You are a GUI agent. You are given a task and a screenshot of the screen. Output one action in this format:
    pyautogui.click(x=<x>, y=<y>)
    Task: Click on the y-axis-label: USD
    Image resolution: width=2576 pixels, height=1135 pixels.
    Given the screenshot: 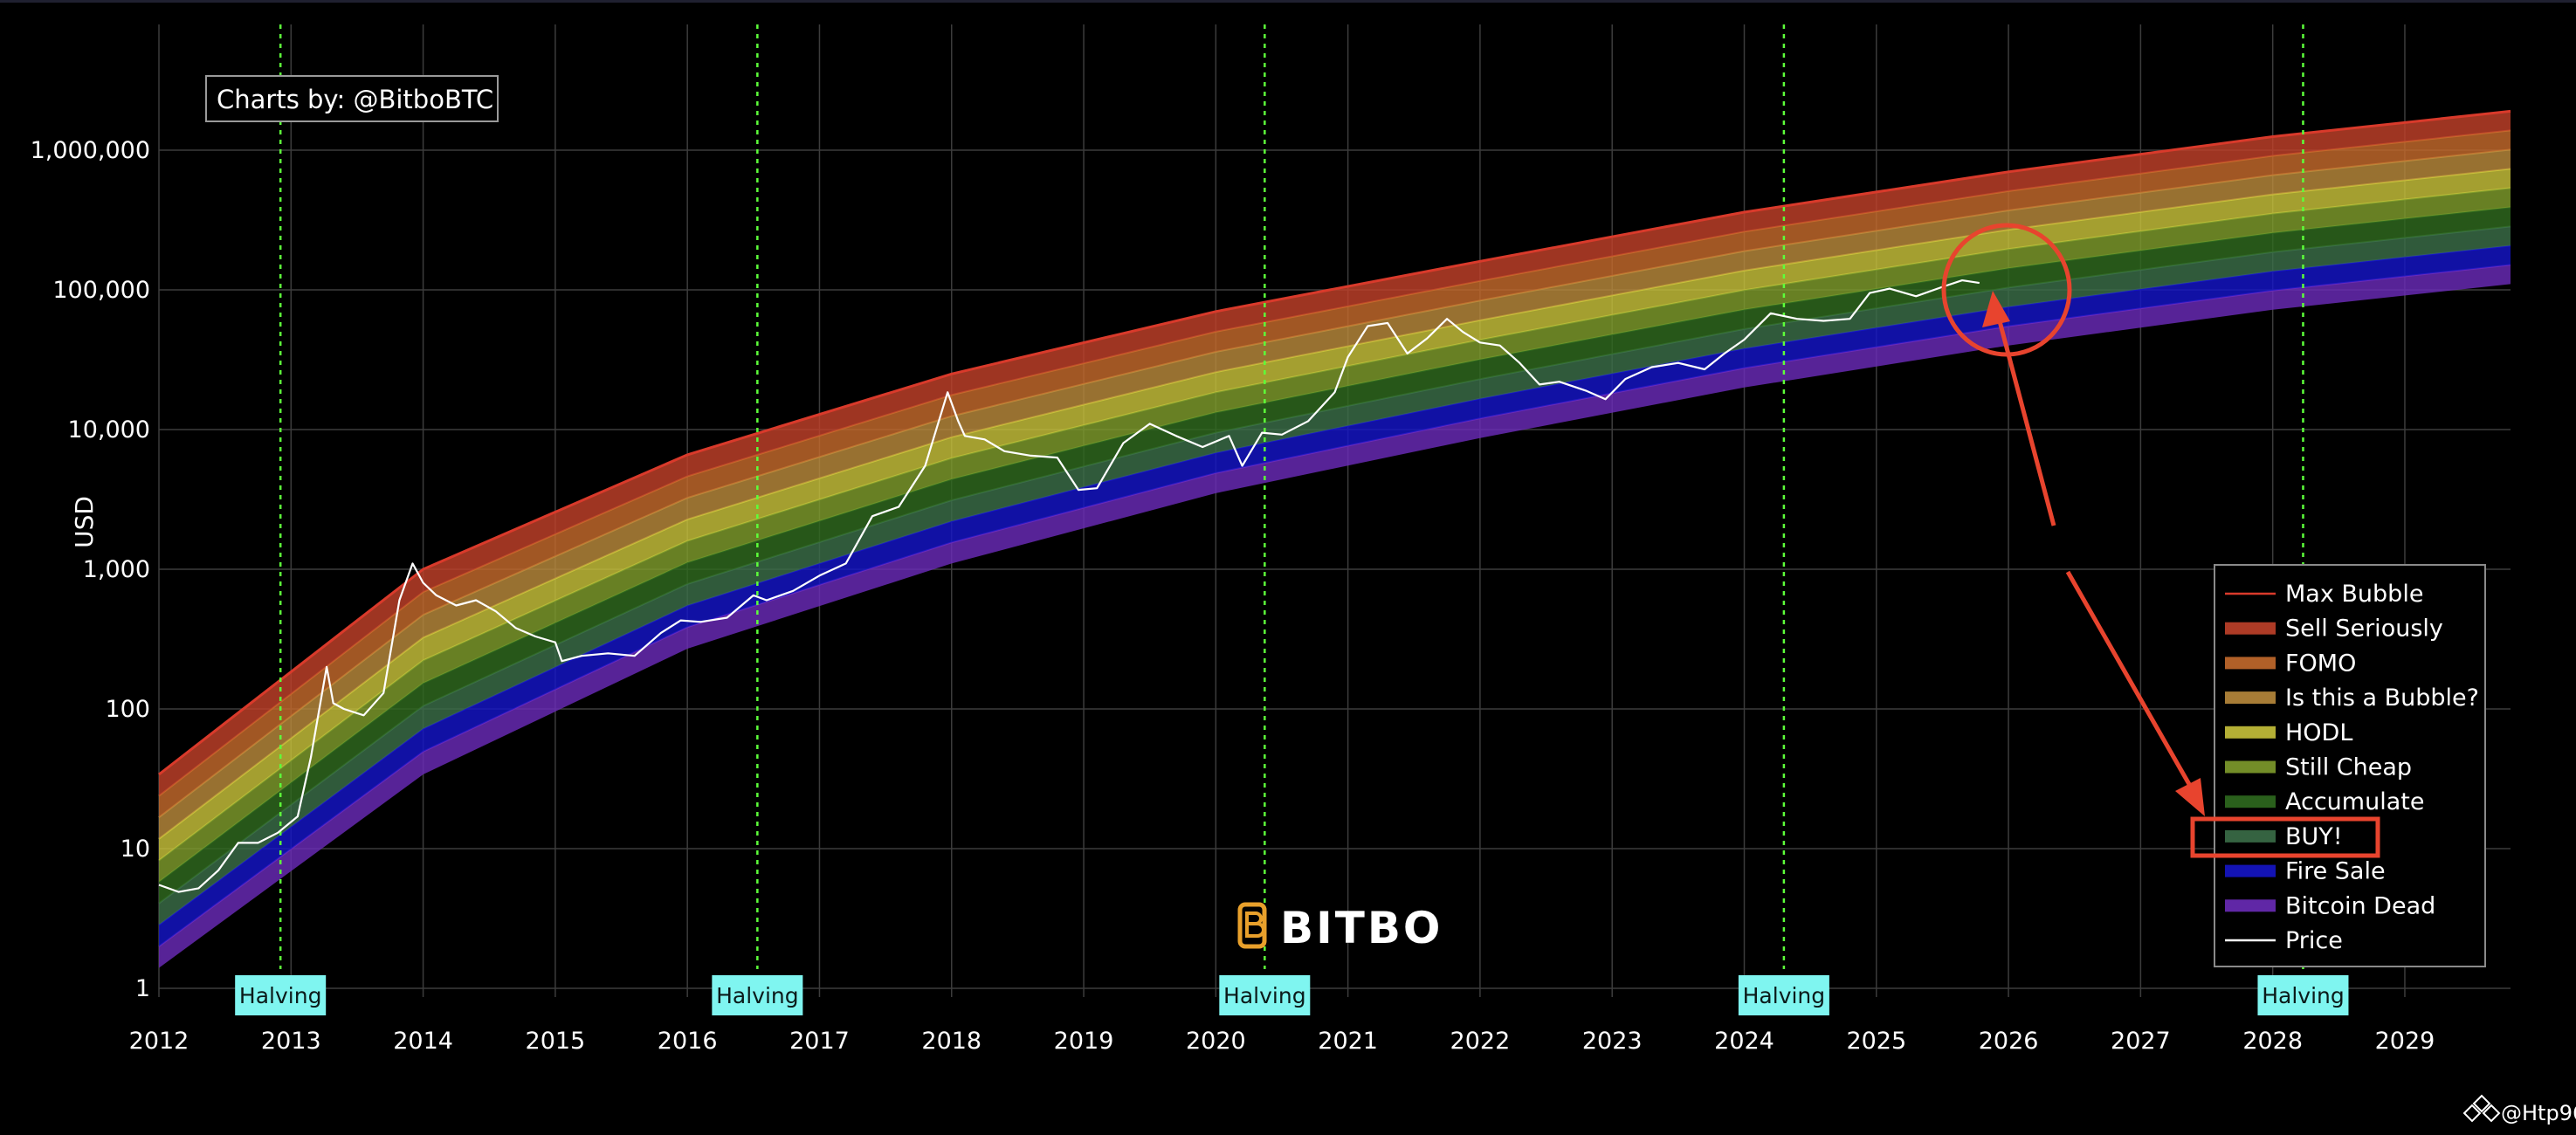 What is the action you would take?
    pyautogui.click(x=84, y=522)
    